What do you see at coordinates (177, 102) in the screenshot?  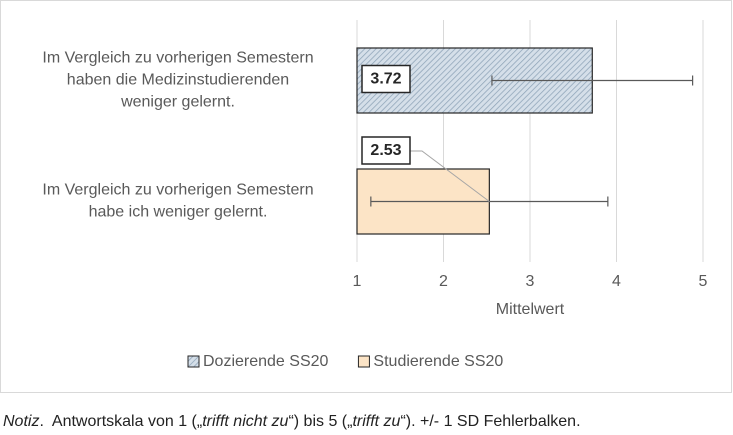 I see `y-tick-label: weniger gelernt.` at bounding box center [177, 102].